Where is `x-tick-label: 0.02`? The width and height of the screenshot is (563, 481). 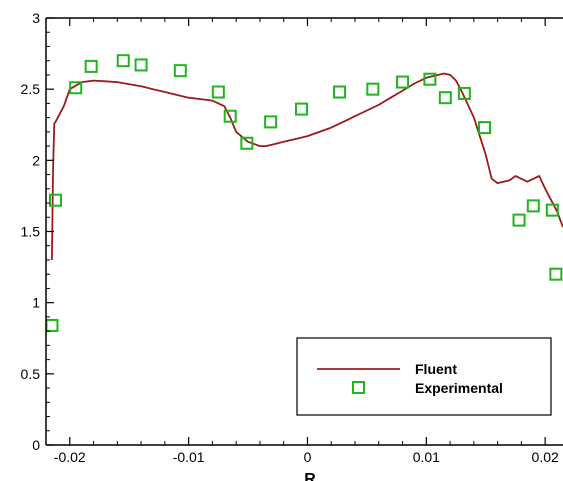 x-tick-label: 0.02 is located at coordinates (545, 457).